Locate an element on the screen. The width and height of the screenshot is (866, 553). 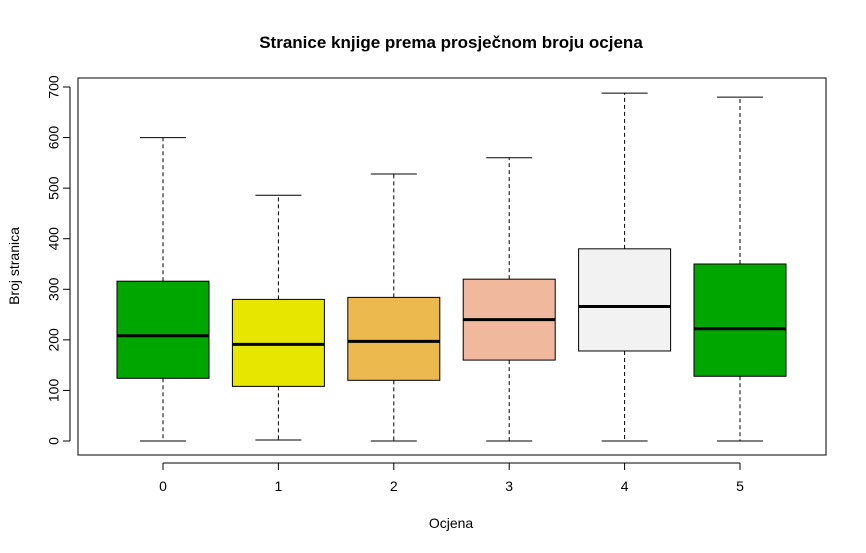
x-tick-label: 3 is located at coordinates (509, 486).